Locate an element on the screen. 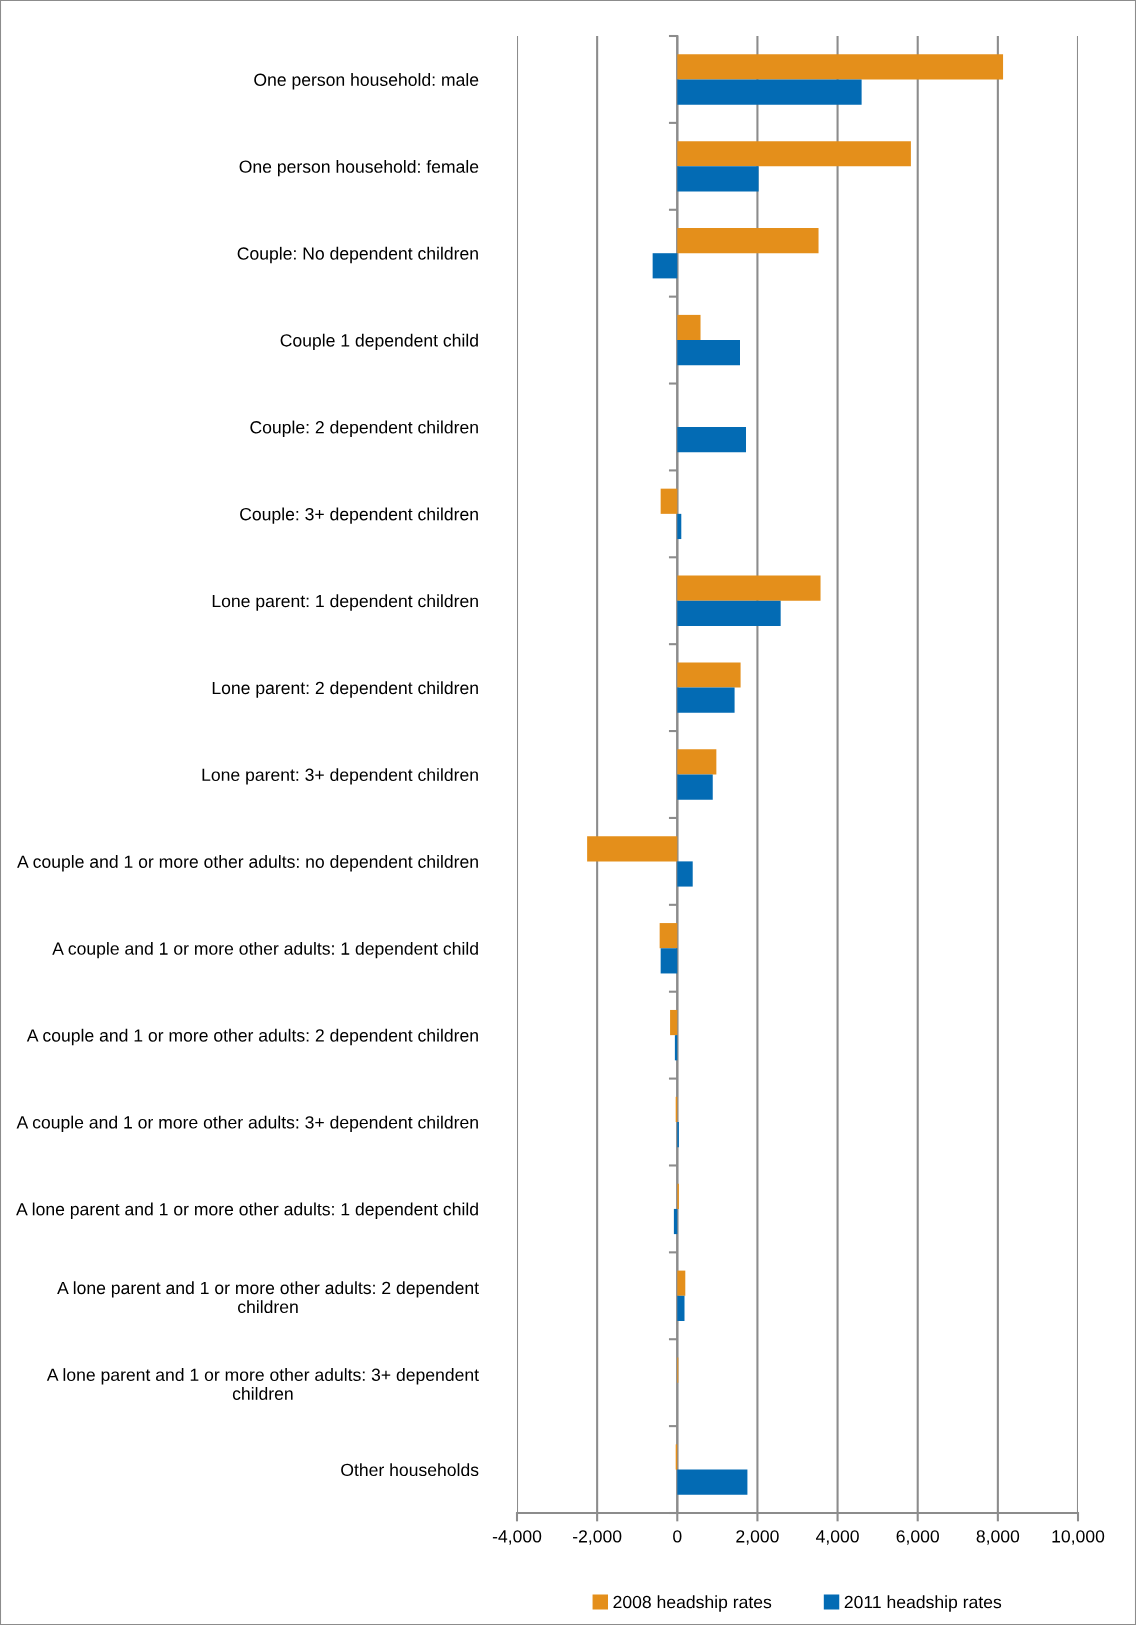 Image resolution: width=1136 pixels, height=1625 pixels. x-tick-label: 6,000 is located at coordinates (918, 1537).